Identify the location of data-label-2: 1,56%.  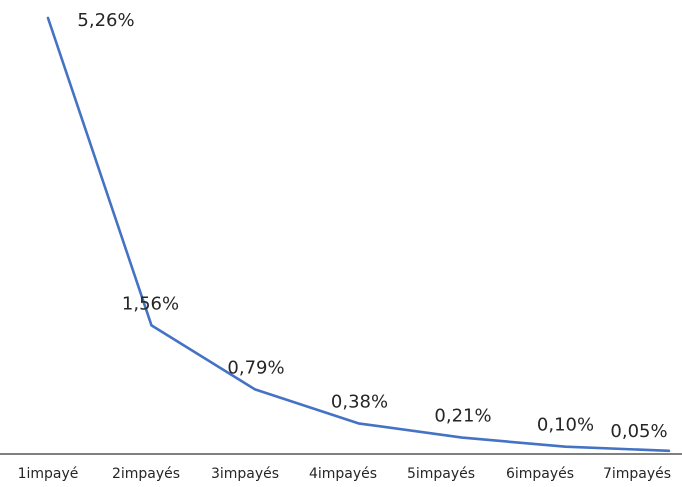
(150, 303).